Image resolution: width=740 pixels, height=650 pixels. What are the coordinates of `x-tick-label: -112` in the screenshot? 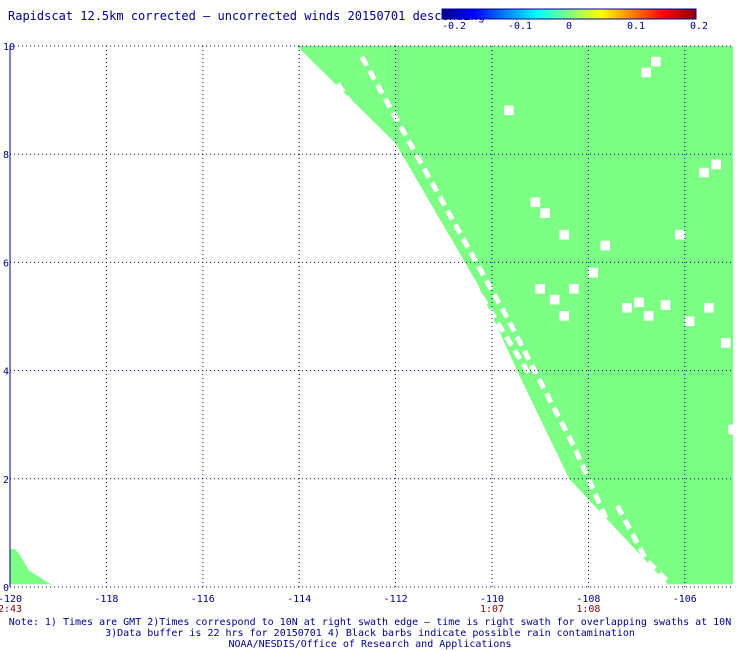 It's located at (396, 599).